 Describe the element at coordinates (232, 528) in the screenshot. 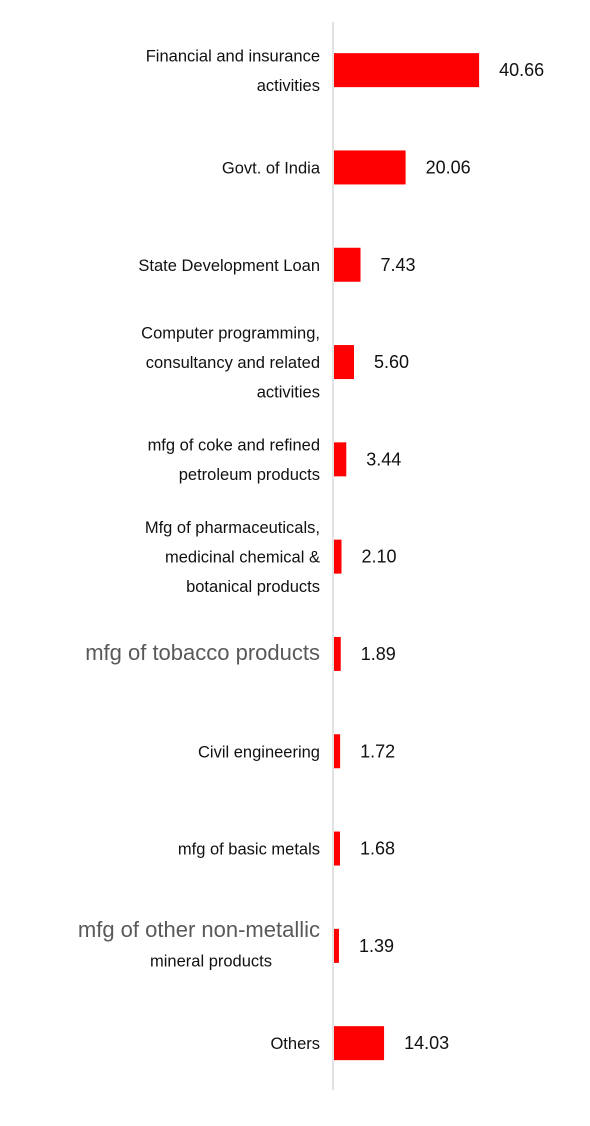

I see `category-label-line: Mfg of pharmaceuticals,` at that location.